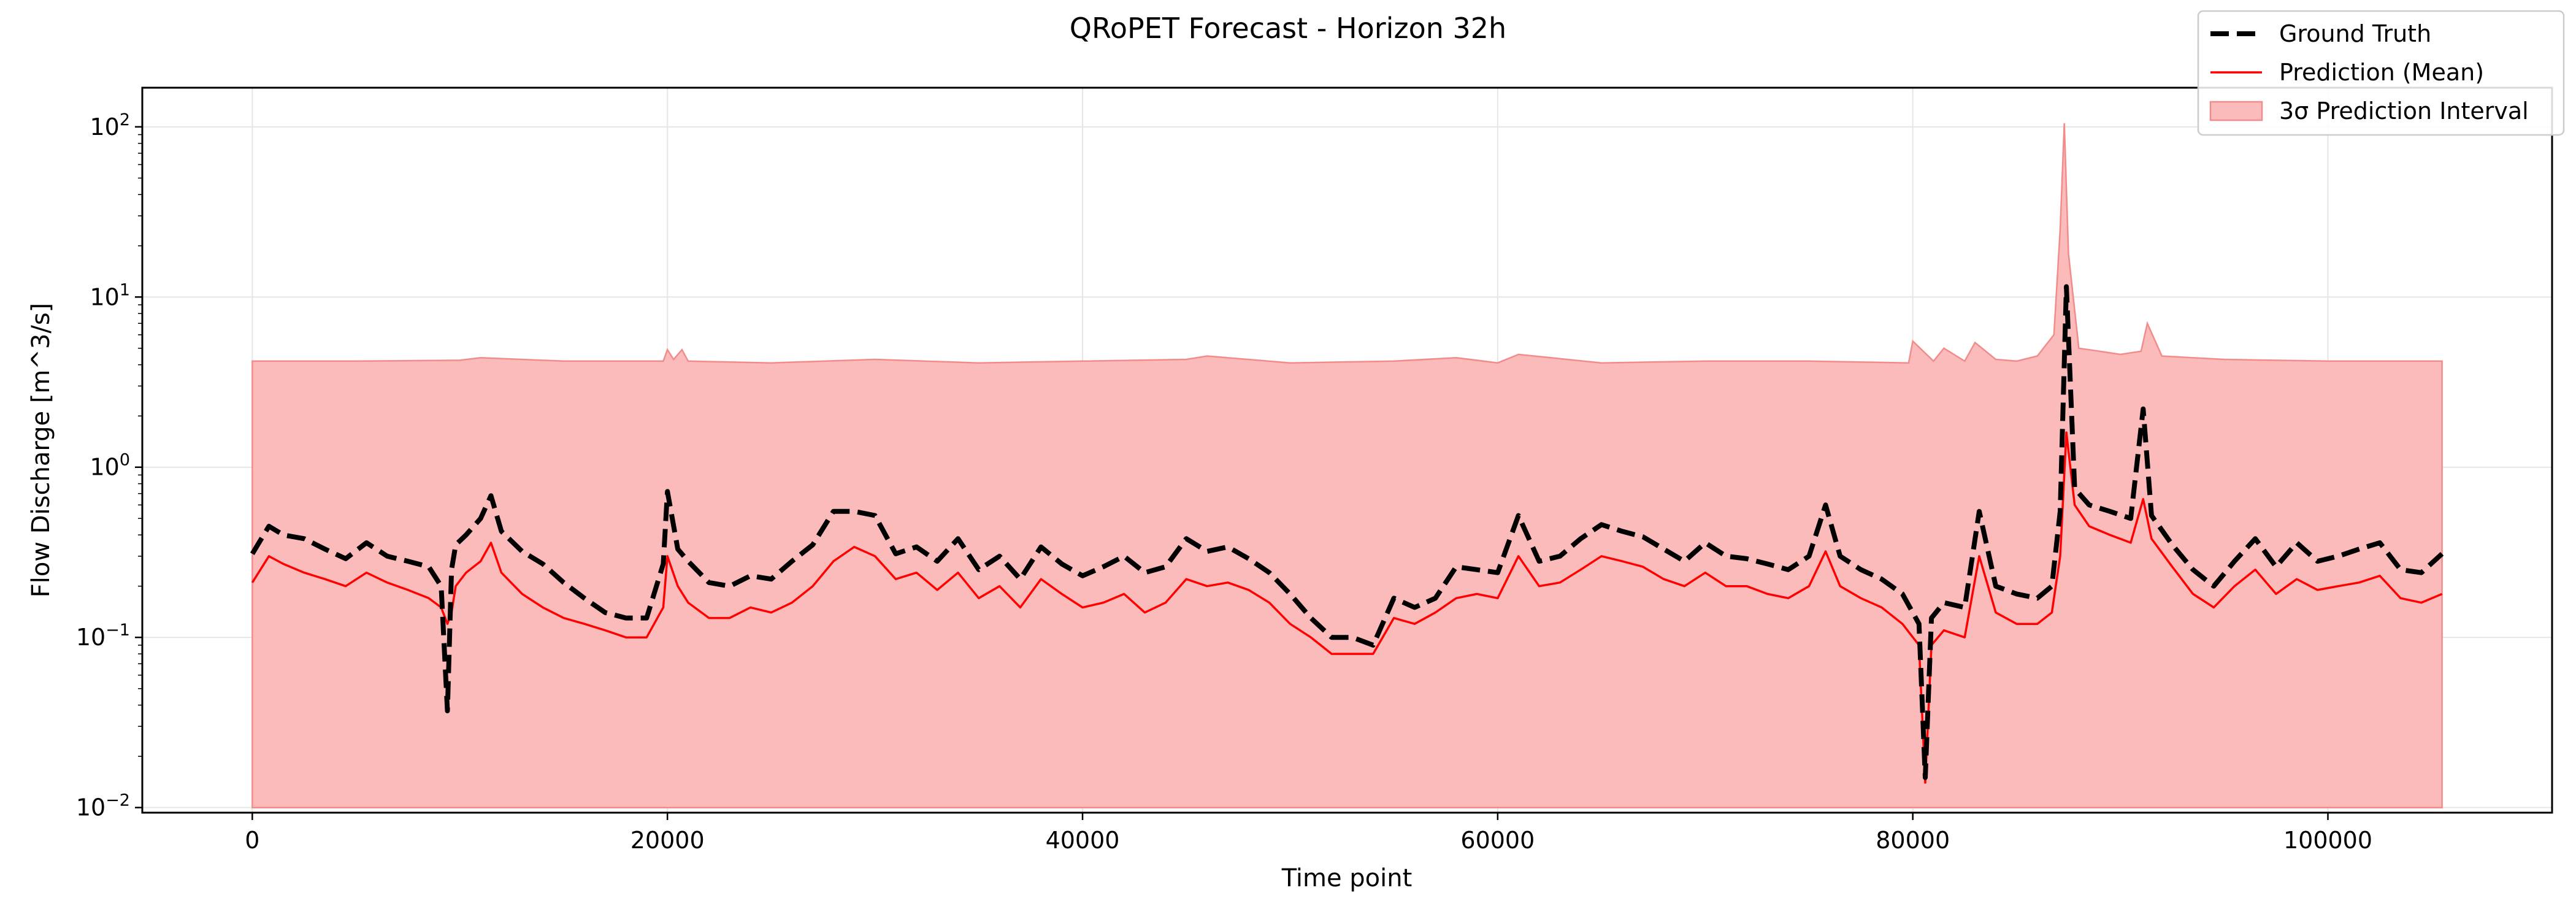 The width and height of the screenshot is (2576, 920). I want to click on y-tick-label: 10⁻¹, so click(103, 636).